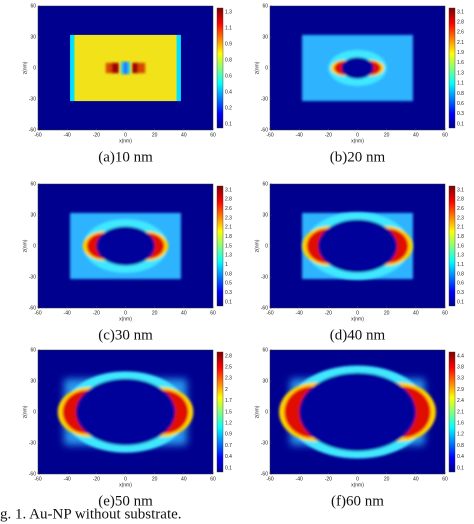 Image resolution: width=474 pixels, height=524 pixels. What do you see at coordinates (228, 92) in the screenshot?
I see `colorbar-tick-label: 0.4` at bounding box center [228, 92].